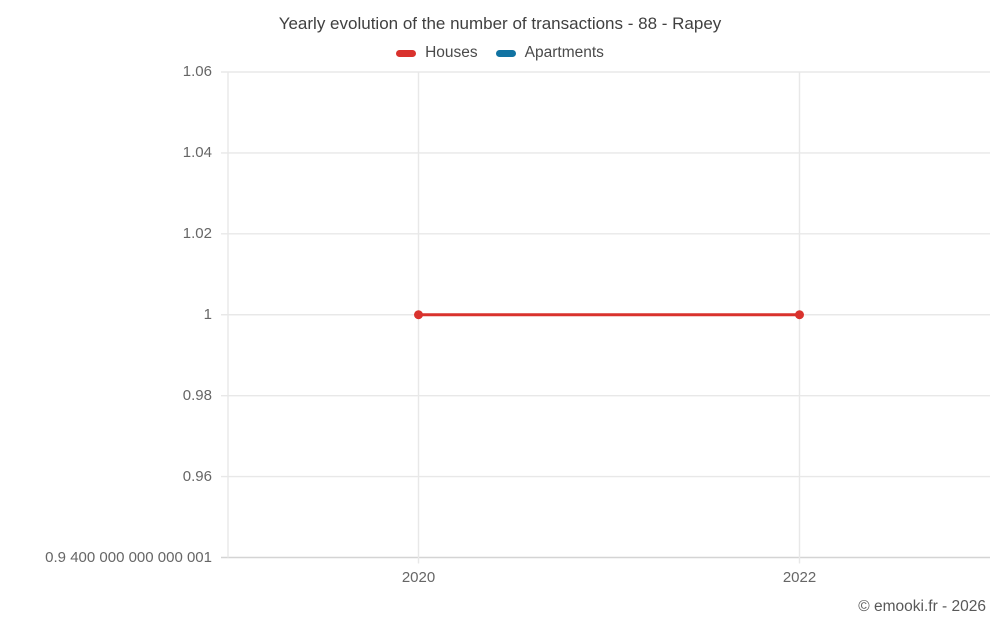 The image size is (1000, 625). Describe the element at coordinates (197, 152) in the screenshot. I see `y-tick-label: 1.04` at that location.